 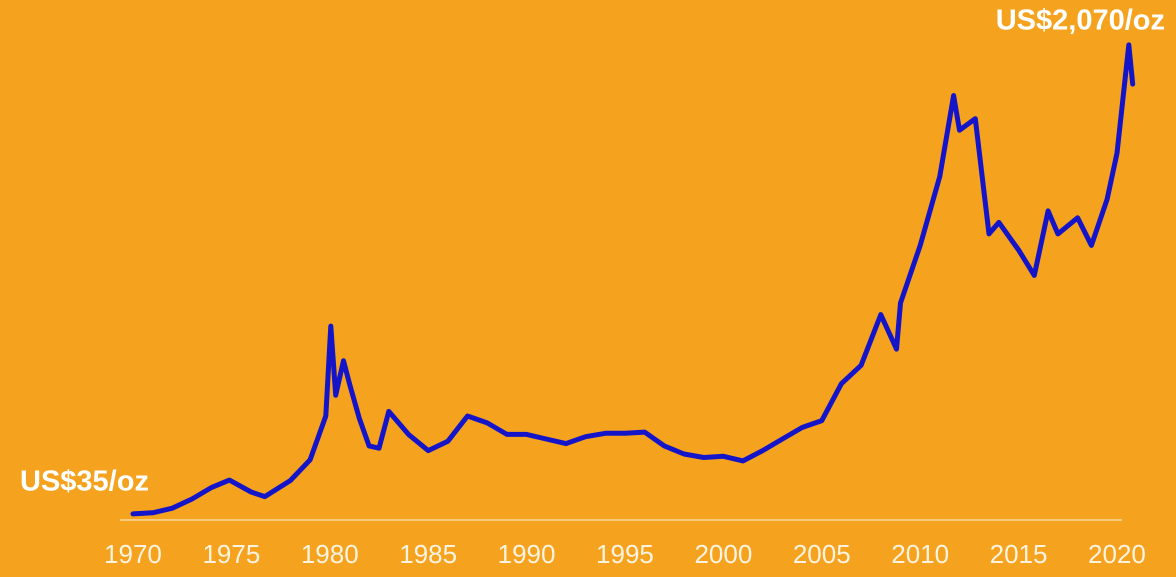 What do you see at coordinates (723, 554) in the screenshot?
I see `x-tick-label: 2000` at bounding box center [723, 554].